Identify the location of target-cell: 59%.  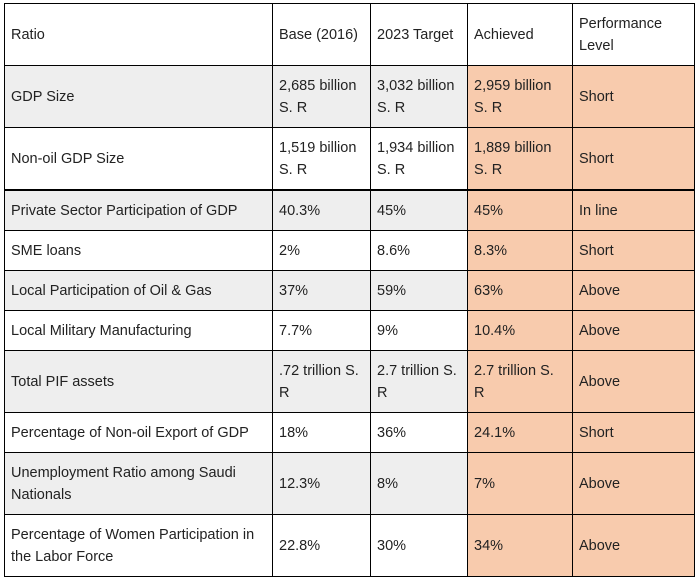
(419, 290).